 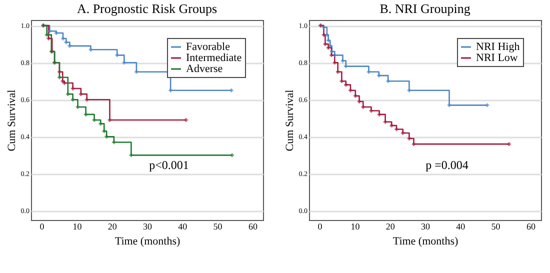 What do you see at coordinates (204, 69) in the screenshot?
I see `legend-label: Adverse` at bounding box center [204, 69].